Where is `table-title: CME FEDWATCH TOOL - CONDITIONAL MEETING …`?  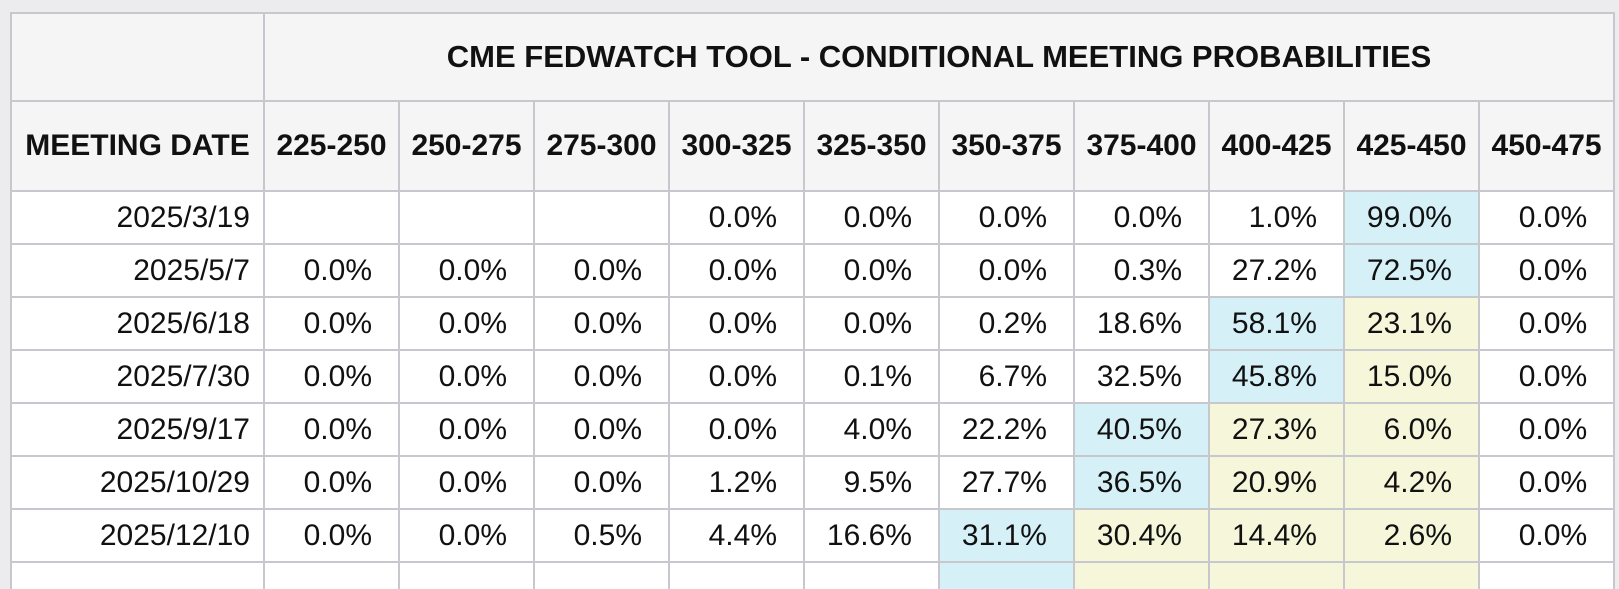 table-title: CME FEDWATCH TOOL - CONDITIONAL MEETING … is located at coordinates (939, 57).